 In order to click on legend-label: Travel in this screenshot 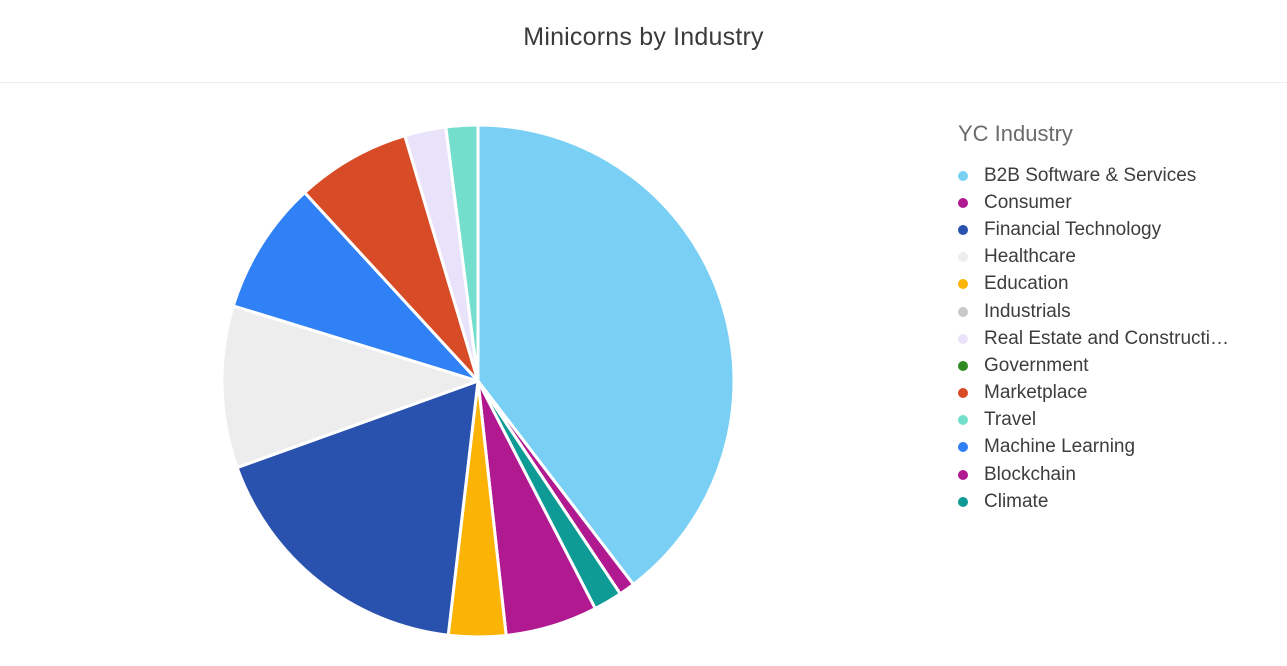, I will do `click(1010, 420)`.